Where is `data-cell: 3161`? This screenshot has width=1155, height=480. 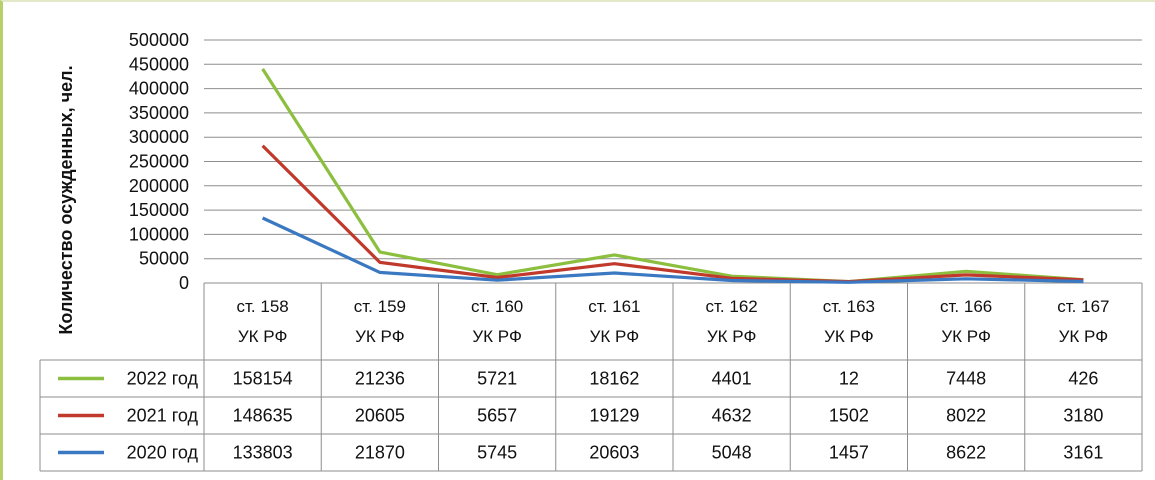 data-cell: 3161 is located at coordinates (1083, 453).